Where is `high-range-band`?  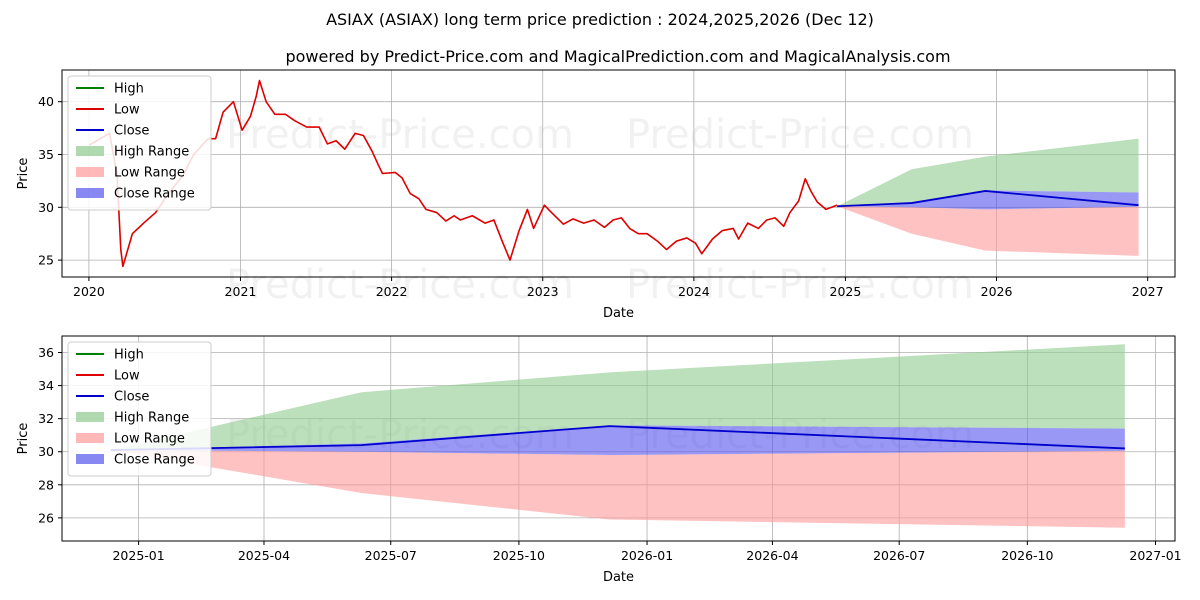 high-range-band is located at coordinates (988, 172).